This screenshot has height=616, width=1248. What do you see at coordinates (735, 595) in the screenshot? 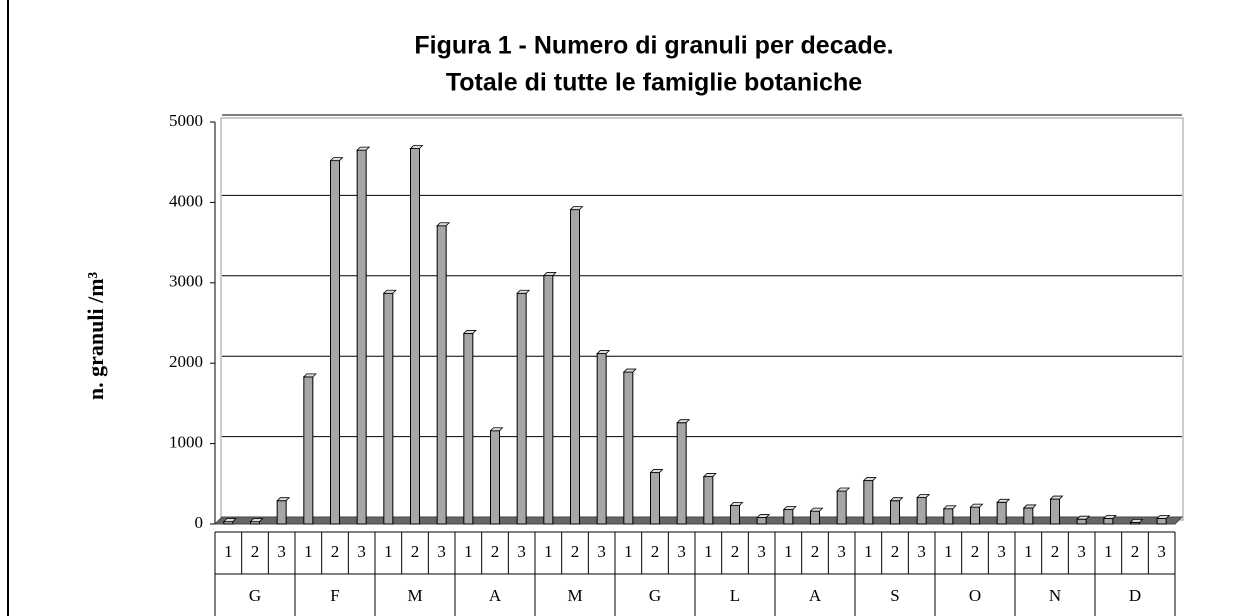
I see `x-group-label: L` at bounding box center [735, 595].